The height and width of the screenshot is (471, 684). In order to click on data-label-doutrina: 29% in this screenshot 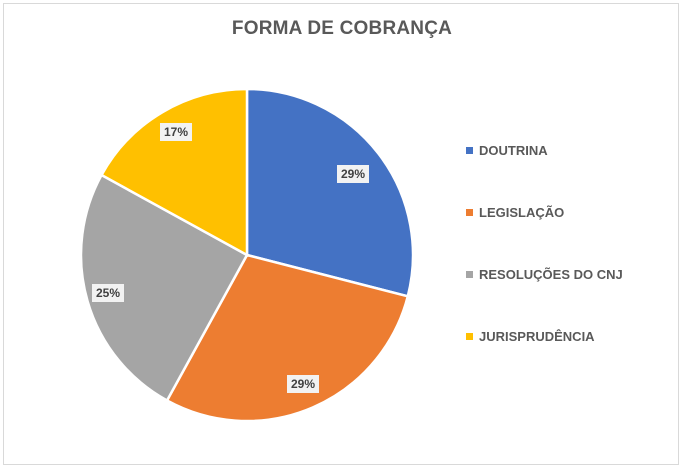, I will do `click(353, 174)`.